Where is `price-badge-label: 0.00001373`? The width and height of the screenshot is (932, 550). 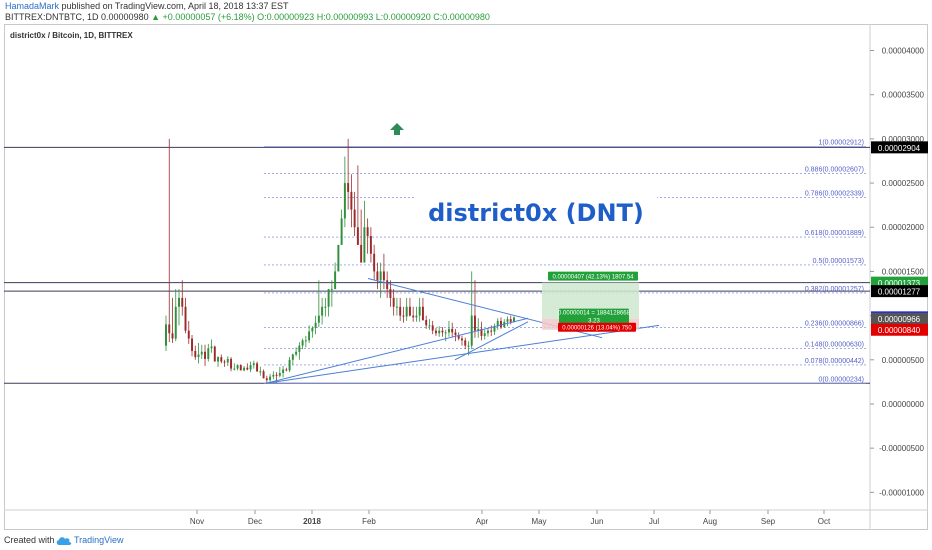
price-badge-label: 0.00001373 is located at coordinates (899, 283).